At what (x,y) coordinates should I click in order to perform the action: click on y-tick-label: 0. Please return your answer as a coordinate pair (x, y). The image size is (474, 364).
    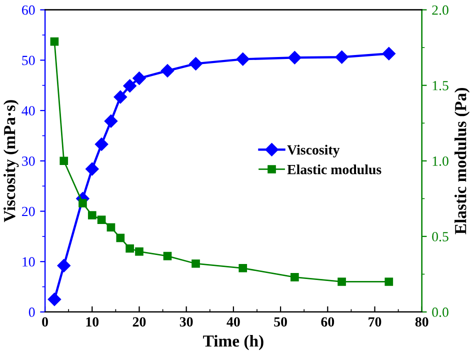
    Looking at the image, I should click on (31, 312).